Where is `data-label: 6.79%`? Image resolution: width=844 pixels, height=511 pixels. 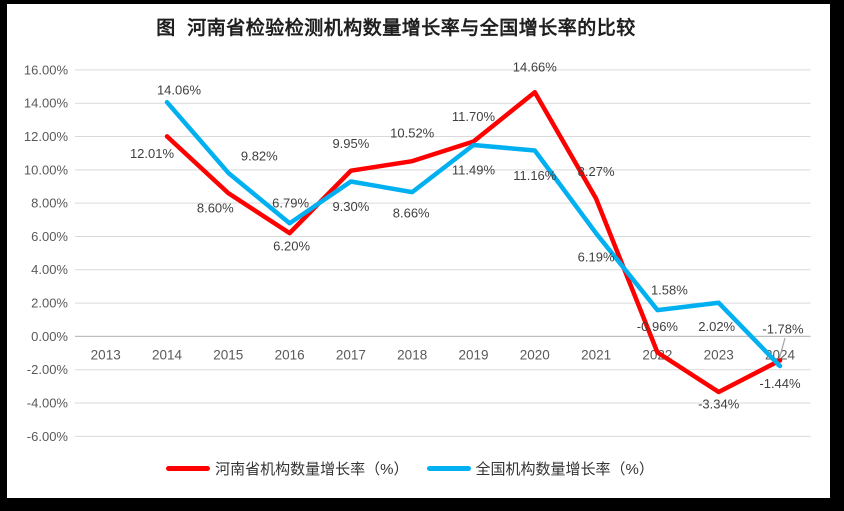
data-label: 6.79% is located at coordinates (290, 203).